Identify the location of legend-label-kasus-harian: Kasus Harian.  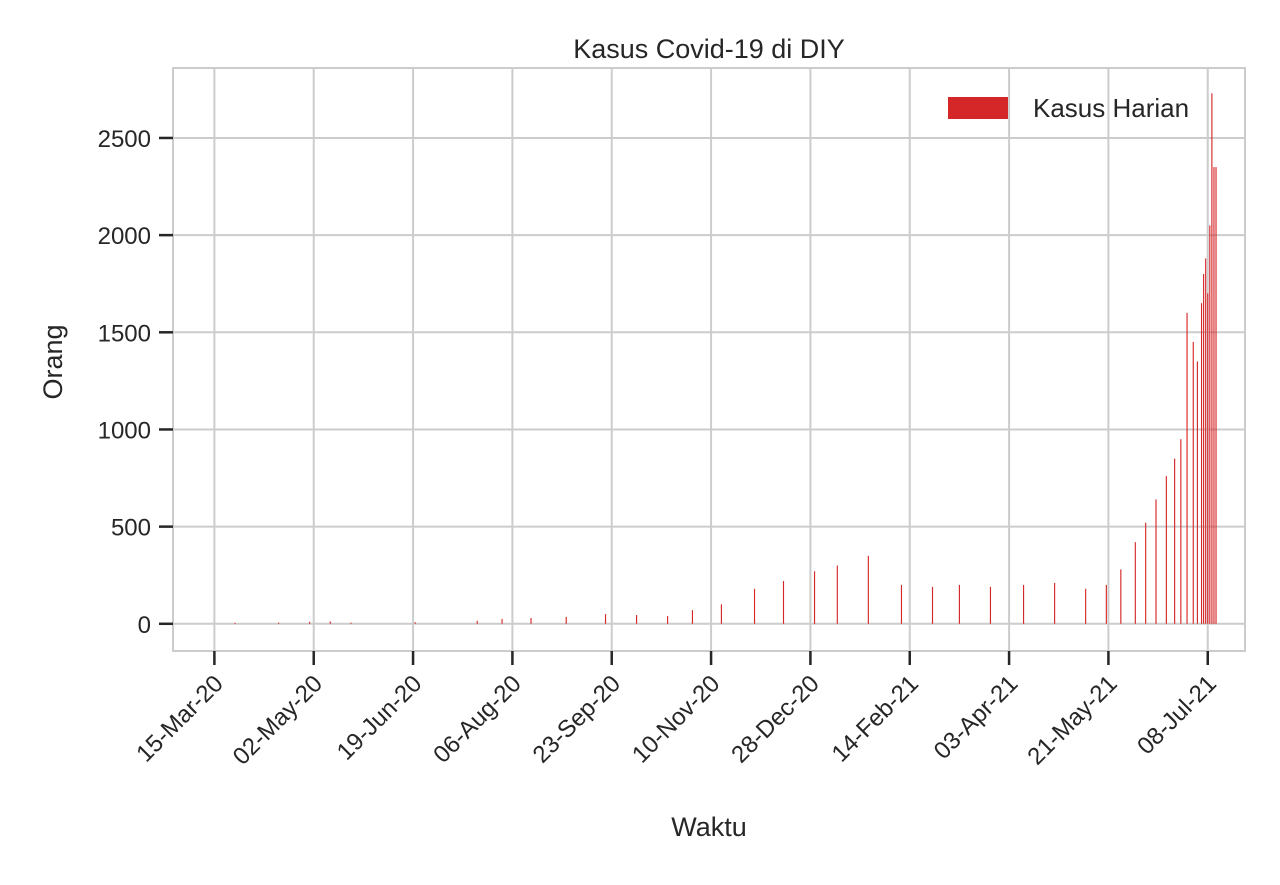
(1111, 108).